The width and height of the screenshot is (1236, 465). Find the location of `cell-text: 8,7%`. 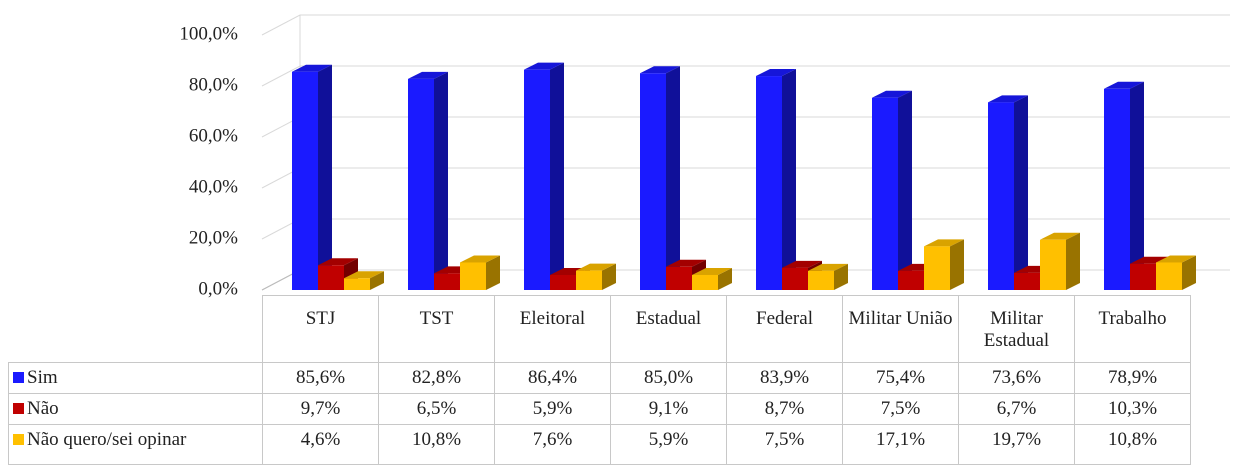

cell-text: 8,7% is located at coordinates (784, 408).